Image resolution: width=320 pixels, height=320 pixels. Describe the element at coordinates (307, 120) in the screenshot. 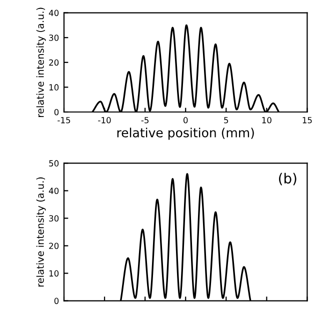

I see `x-tick-label: 15` at that location.